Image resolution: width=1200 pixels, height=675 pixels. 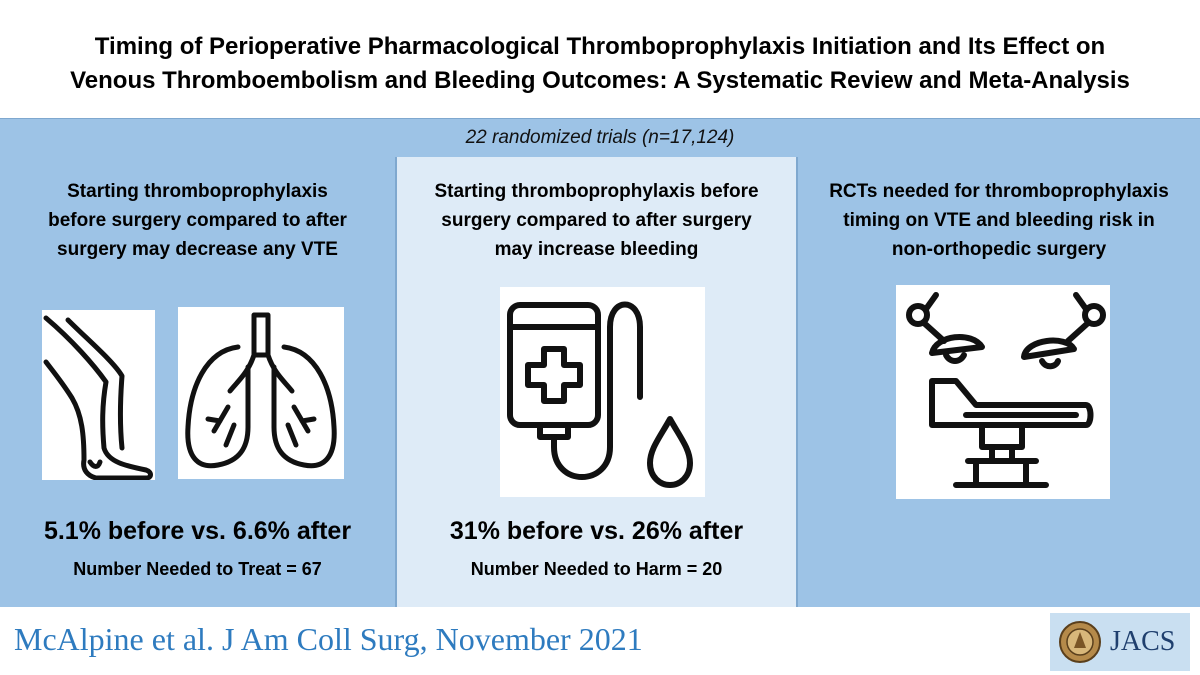 What do you see at coordinates (197, 569) in the screenshot?
I see `vte-number-needed: Number Needed to Treat = 67` at bounding box center [197, 569].